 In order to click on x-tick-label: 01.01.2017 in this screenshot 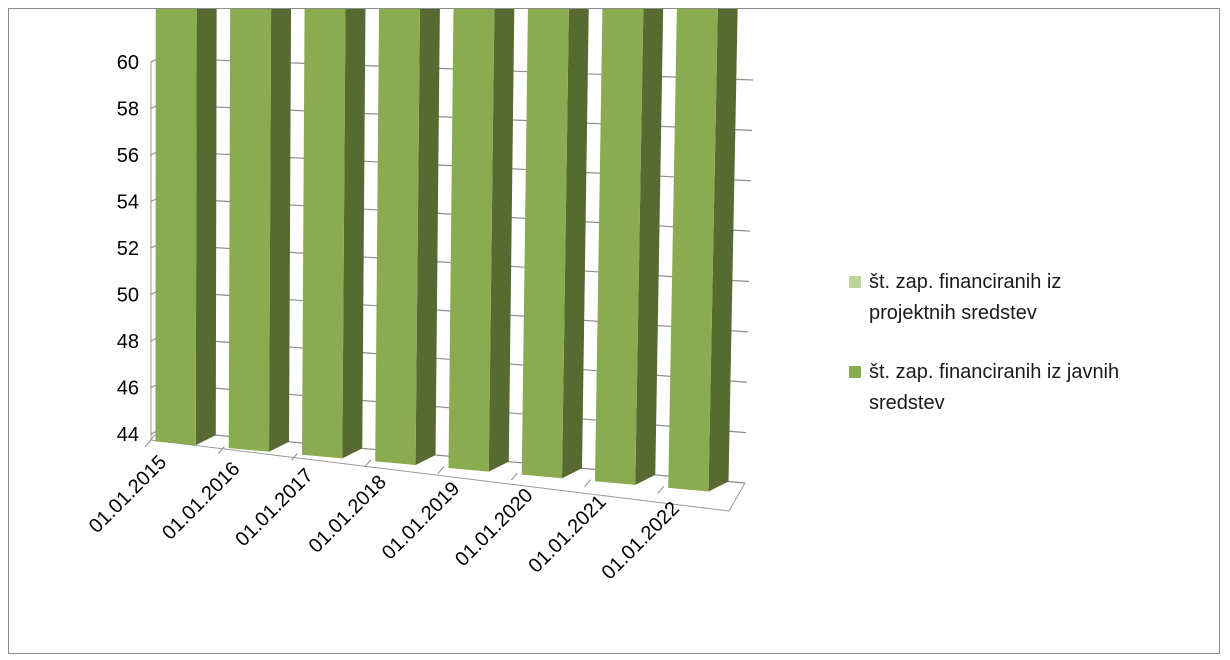, I will do `click(274, 508)`.